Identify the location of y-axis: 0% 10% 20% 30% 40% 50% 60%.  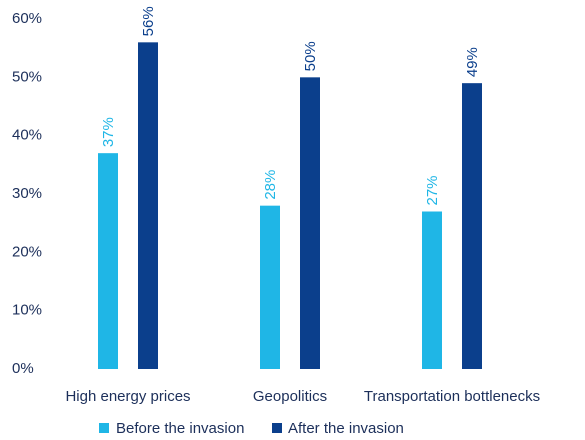
(27, 193).